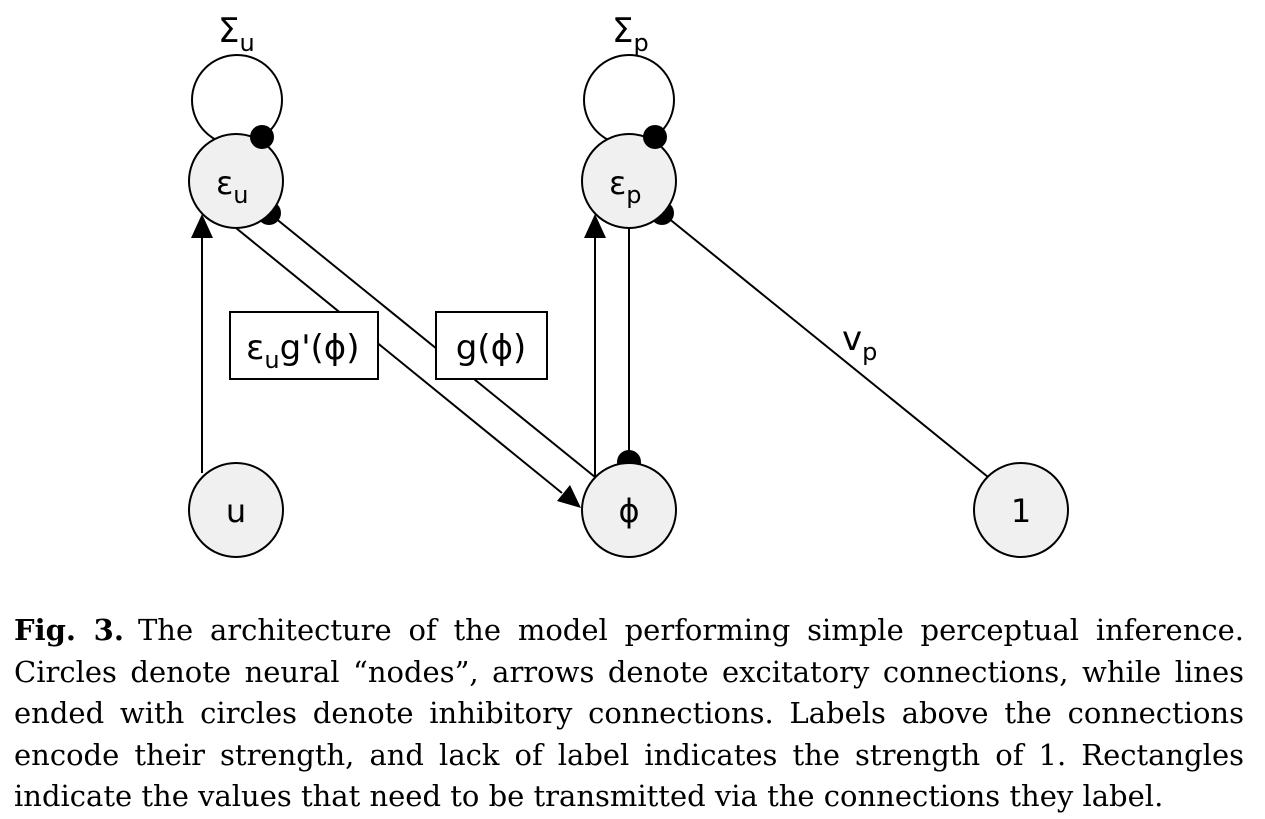  I want to click on node-eps-p, so click(629, 181).